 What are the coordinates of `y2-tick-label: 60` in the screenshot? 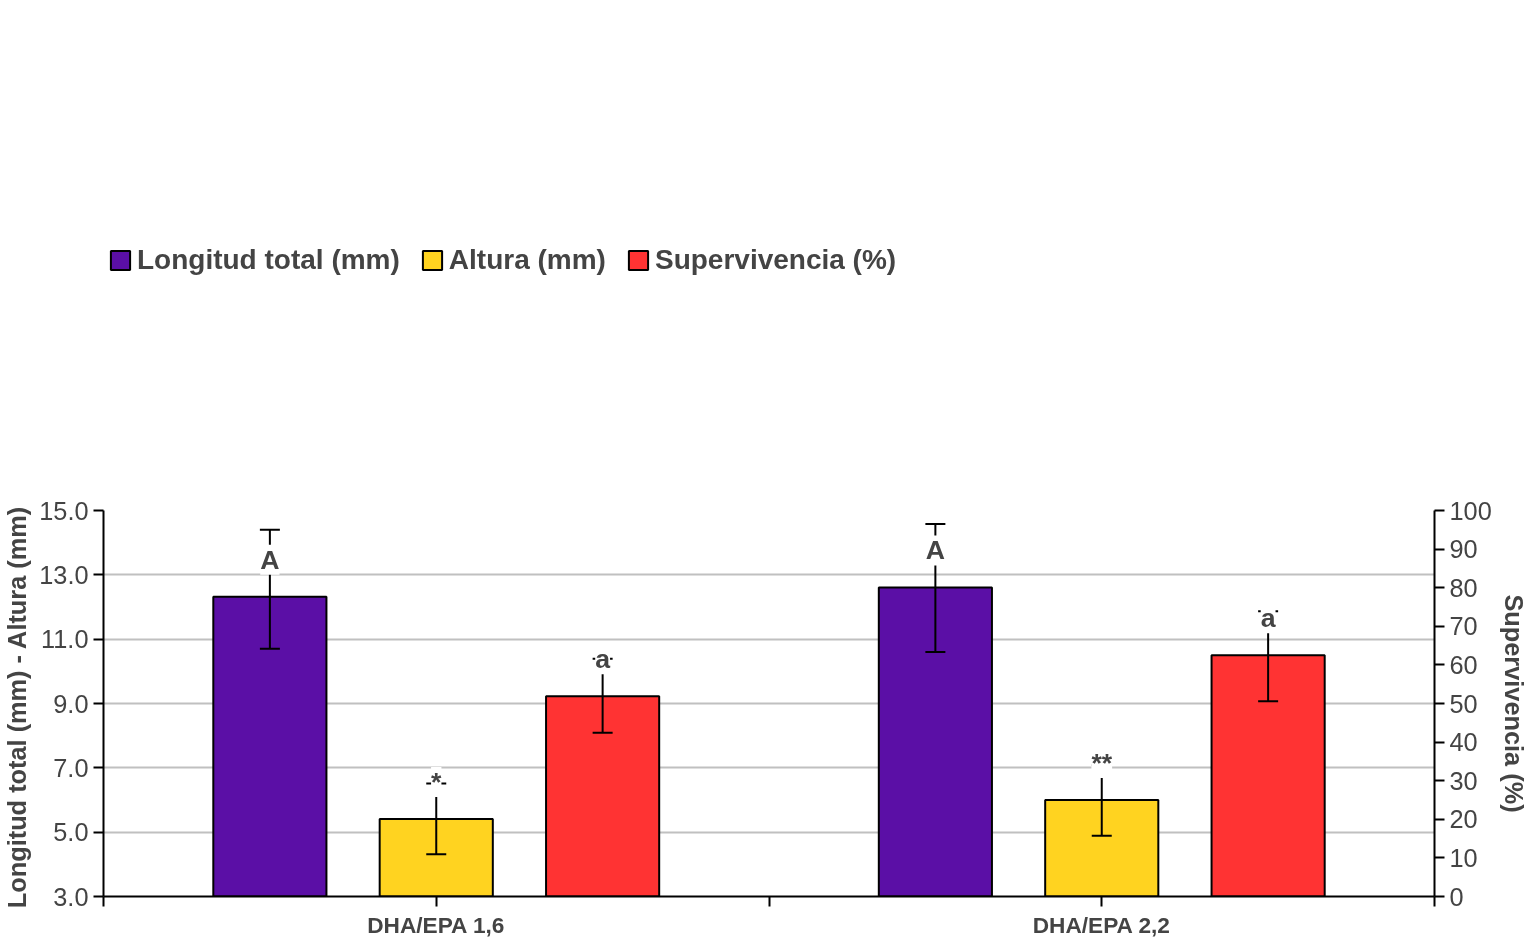 It's located at (1463, 664).